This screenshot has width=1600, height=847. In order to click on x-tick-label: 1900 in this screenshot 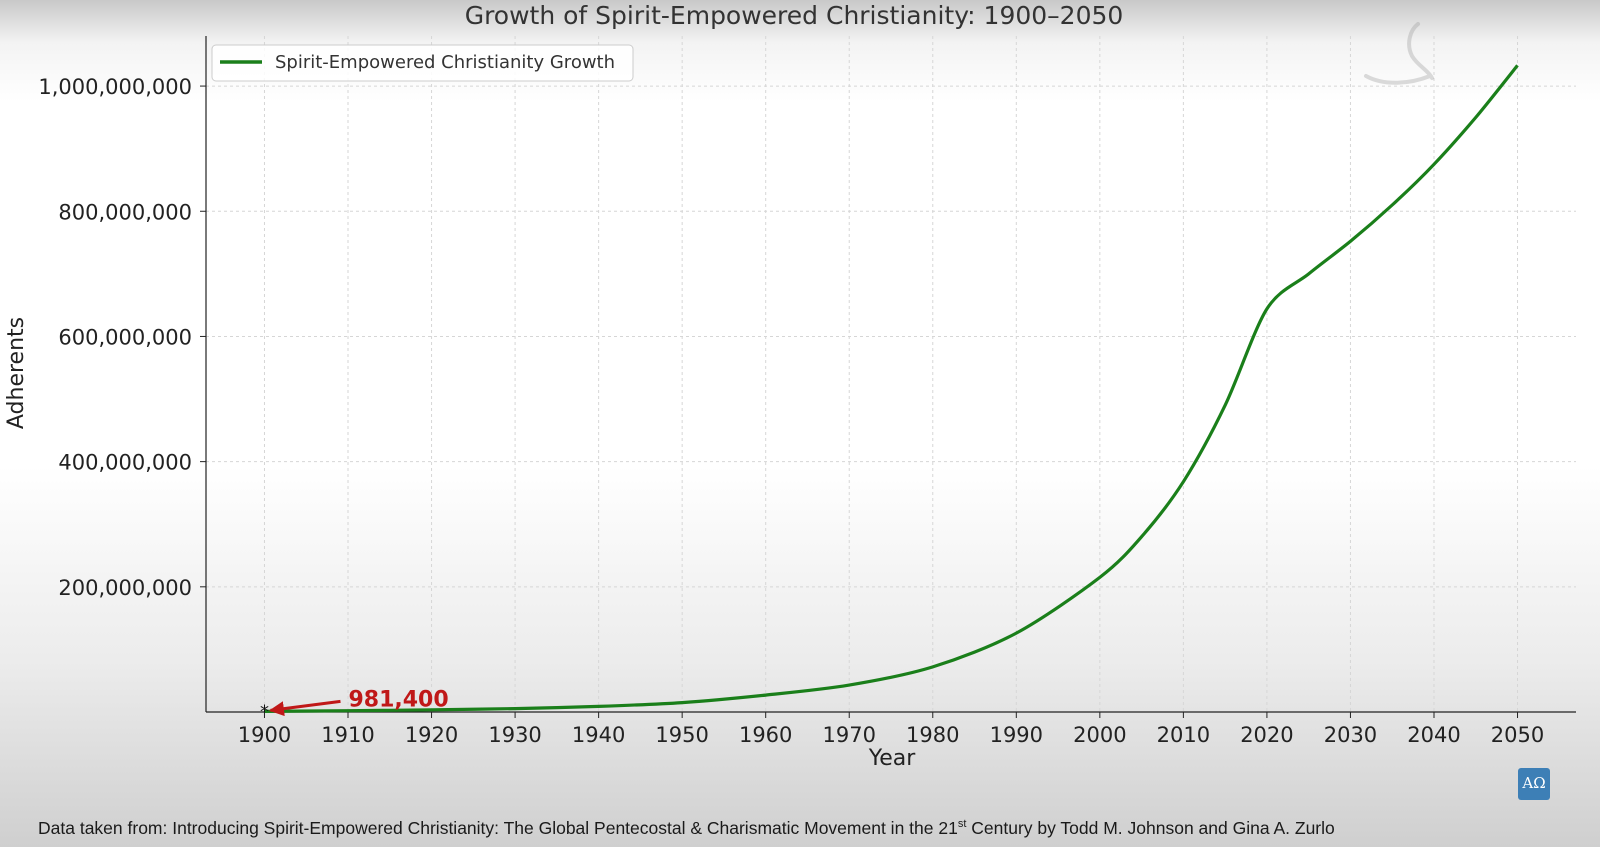, I will do `click(264, 735)`.